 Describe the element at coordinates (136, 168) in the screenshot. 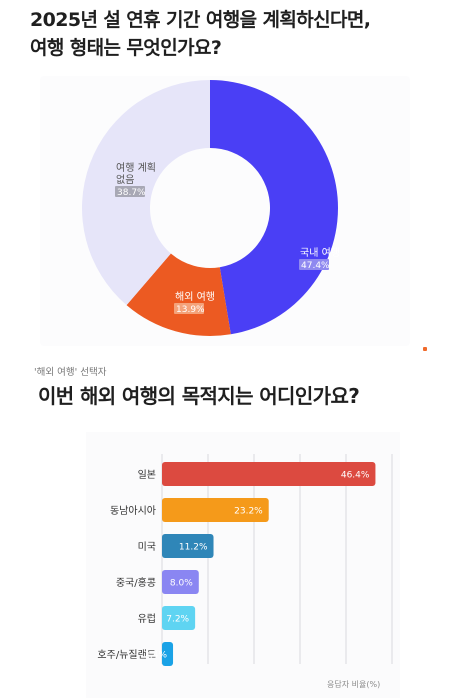

I see `donut-slice-label: 여행 계획` at that location.